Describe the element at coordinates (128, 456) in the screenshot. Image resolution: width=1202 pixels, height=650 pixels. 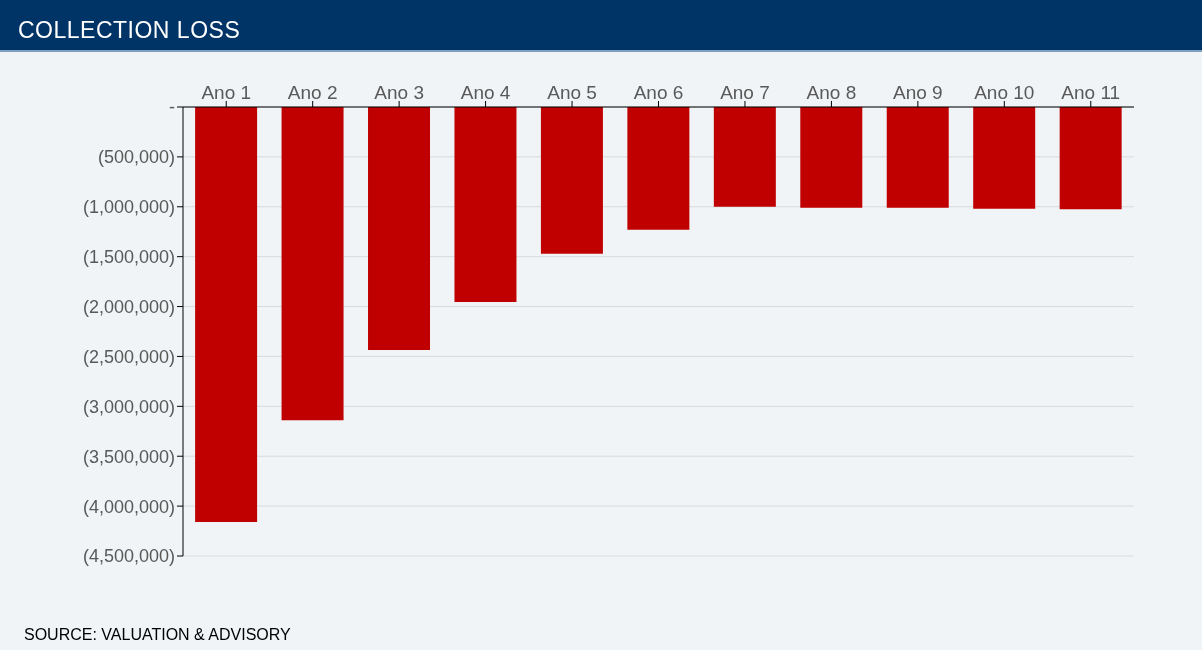
I see `y-tick-label: (3,500,000)` at that location.